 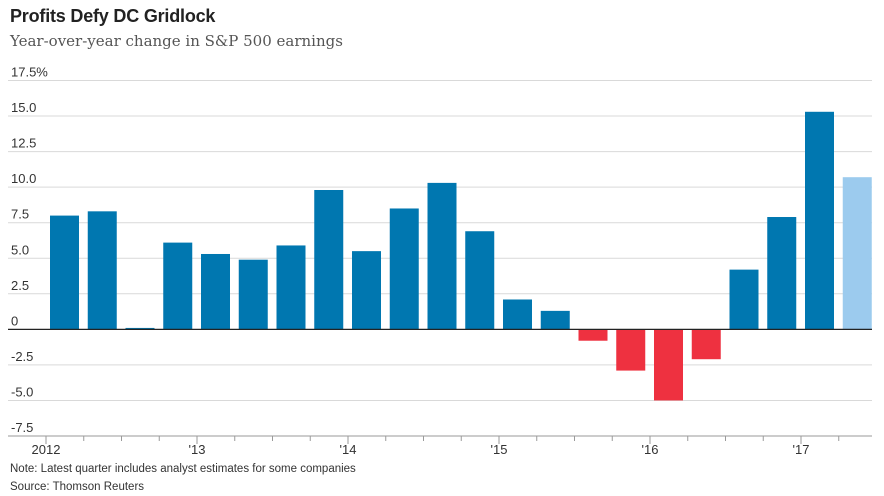 I want to click on y-tick-label: 5.0, so click(x=20, y=249).